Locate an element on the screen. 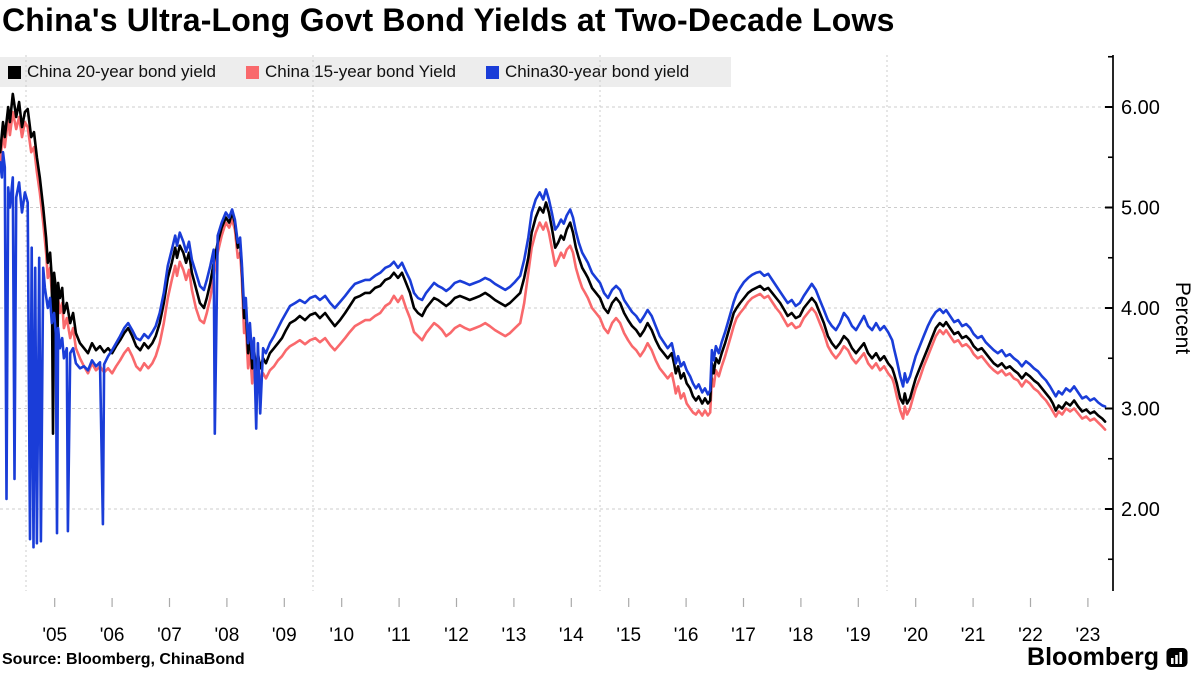  legend-label-20-year: China 20-year bond yield is located at coordinates (122, 71).